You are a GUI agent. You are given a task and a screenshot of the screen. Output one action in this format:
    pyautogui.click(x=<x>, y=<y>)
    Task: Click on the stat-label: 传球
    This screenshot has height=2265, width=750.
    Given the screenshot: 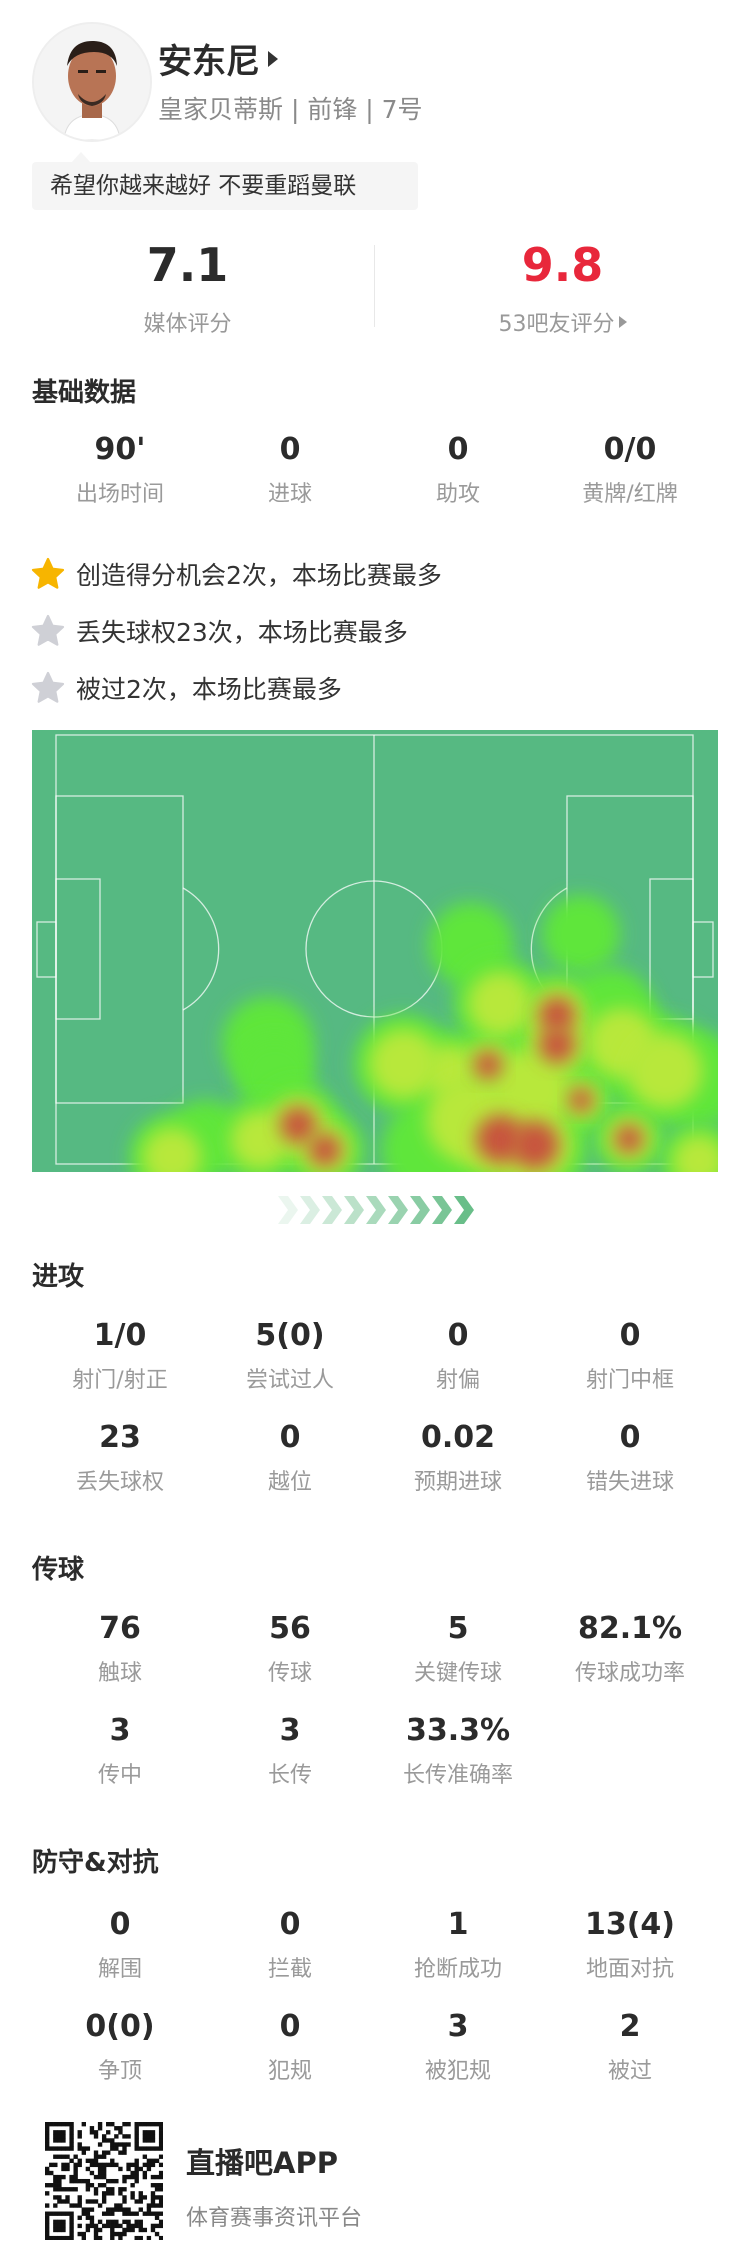 What is the action you would take?
    pyautogui.click(x=289, y=1673)
    